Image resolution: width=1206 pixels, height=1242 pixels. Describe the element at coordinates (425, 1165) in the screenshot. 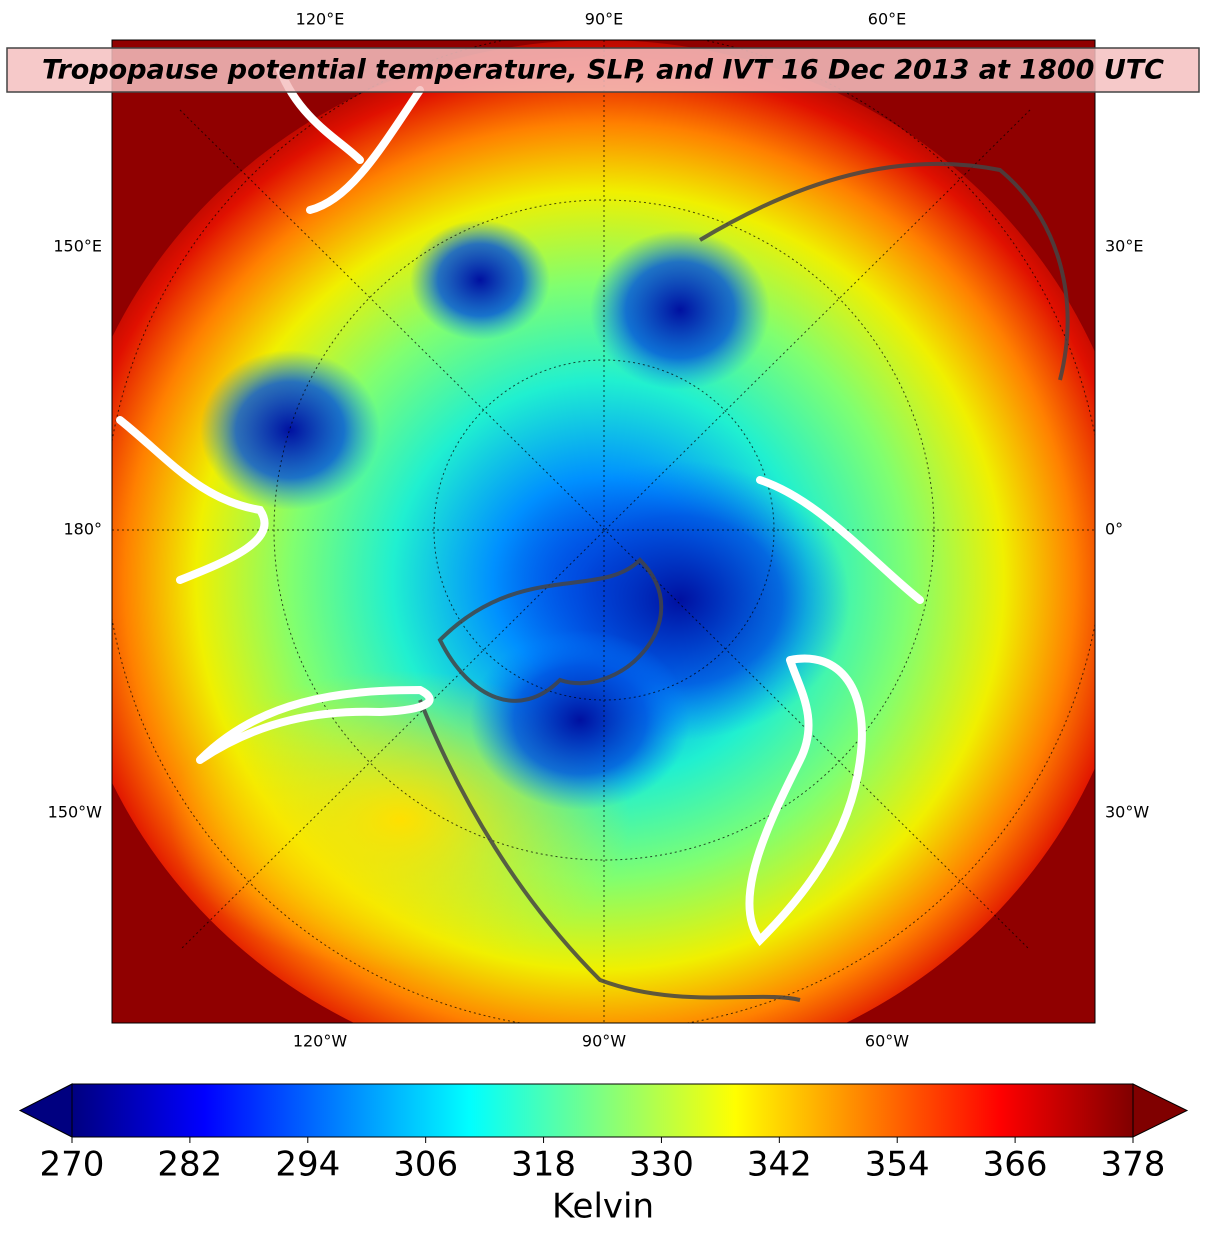

I see `colorbar-tick-label: 306` at that location.